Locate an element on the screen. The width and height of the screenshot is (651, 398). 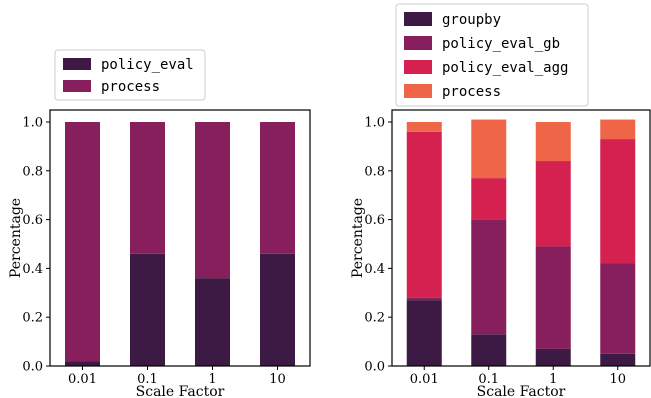
legend-swatch-policy-eval-gb is located at coordinates (418, 43).